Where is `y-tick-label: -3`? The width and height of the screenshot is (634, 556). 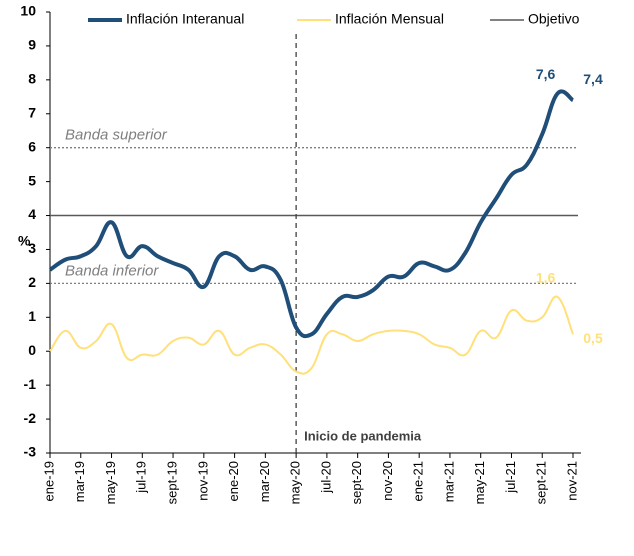 y-tick-label: -3 is located at coordinates (30, 452).